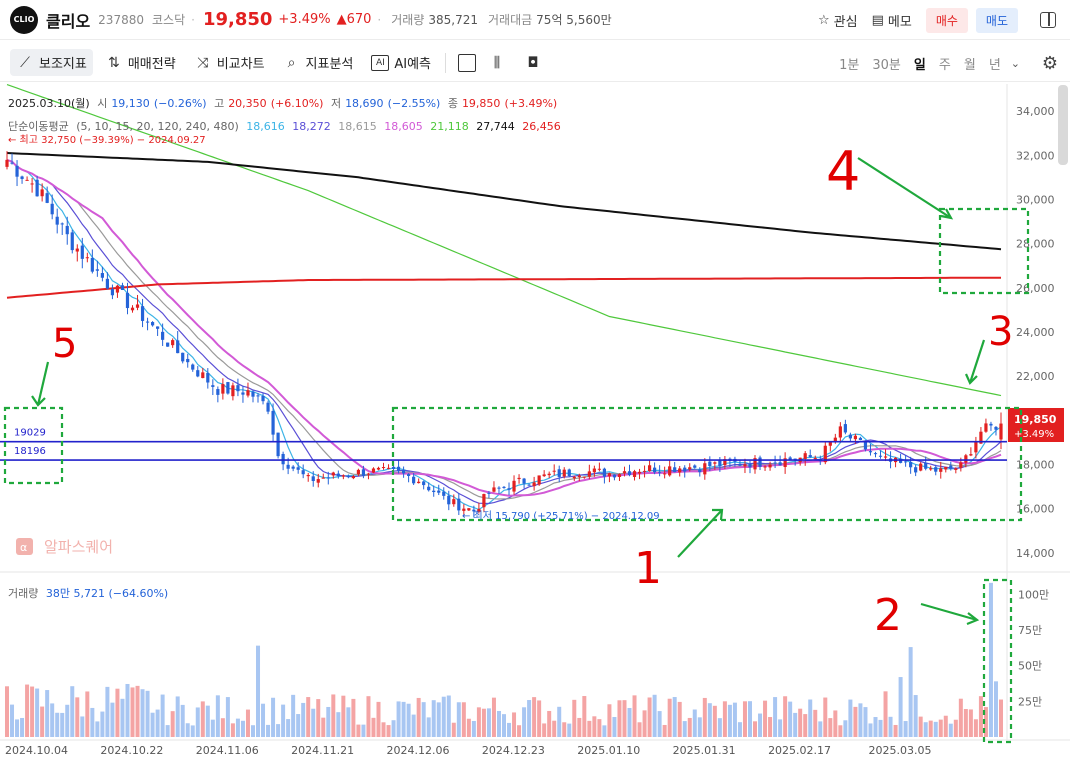 The height and width of the screenshot is (768, 1070). I want to click on analysis-button: ⌕ 지표분석, so click(318, 62).